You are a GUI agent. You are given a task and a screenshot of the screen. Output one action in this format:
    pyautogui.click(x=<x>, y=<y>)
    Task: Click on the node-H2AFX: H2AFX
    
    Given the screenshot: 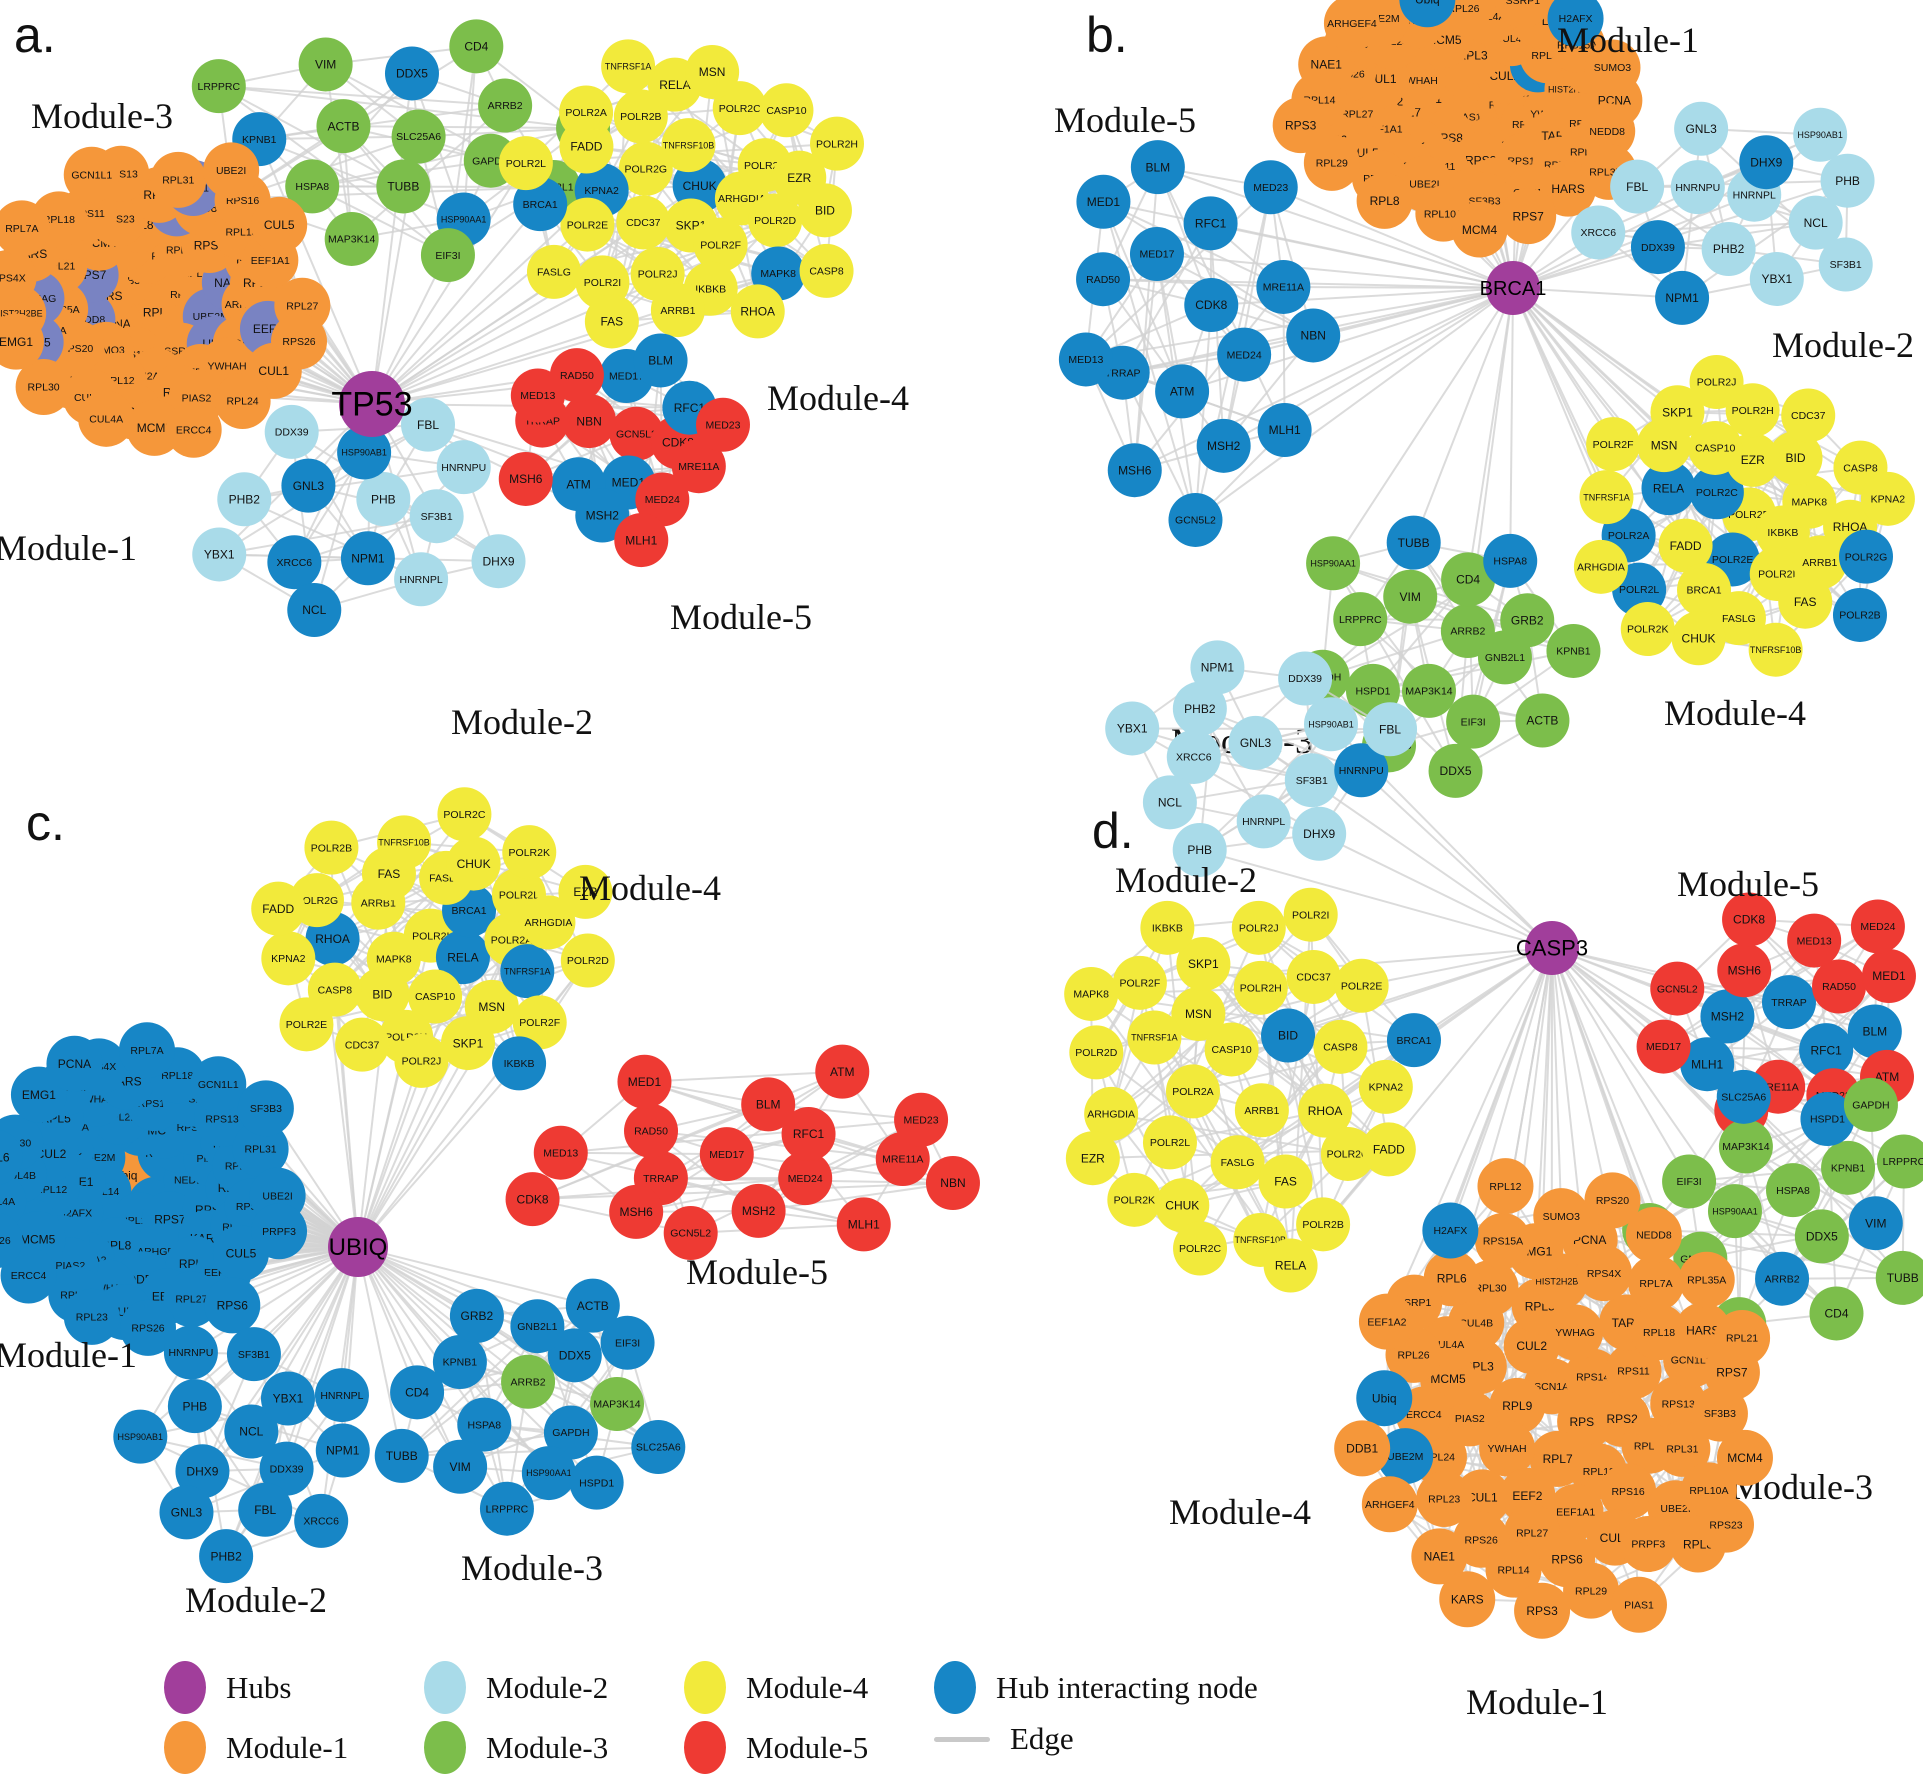 What is the action you would take?
    pyautogui.click(x=1575, y=23)
    